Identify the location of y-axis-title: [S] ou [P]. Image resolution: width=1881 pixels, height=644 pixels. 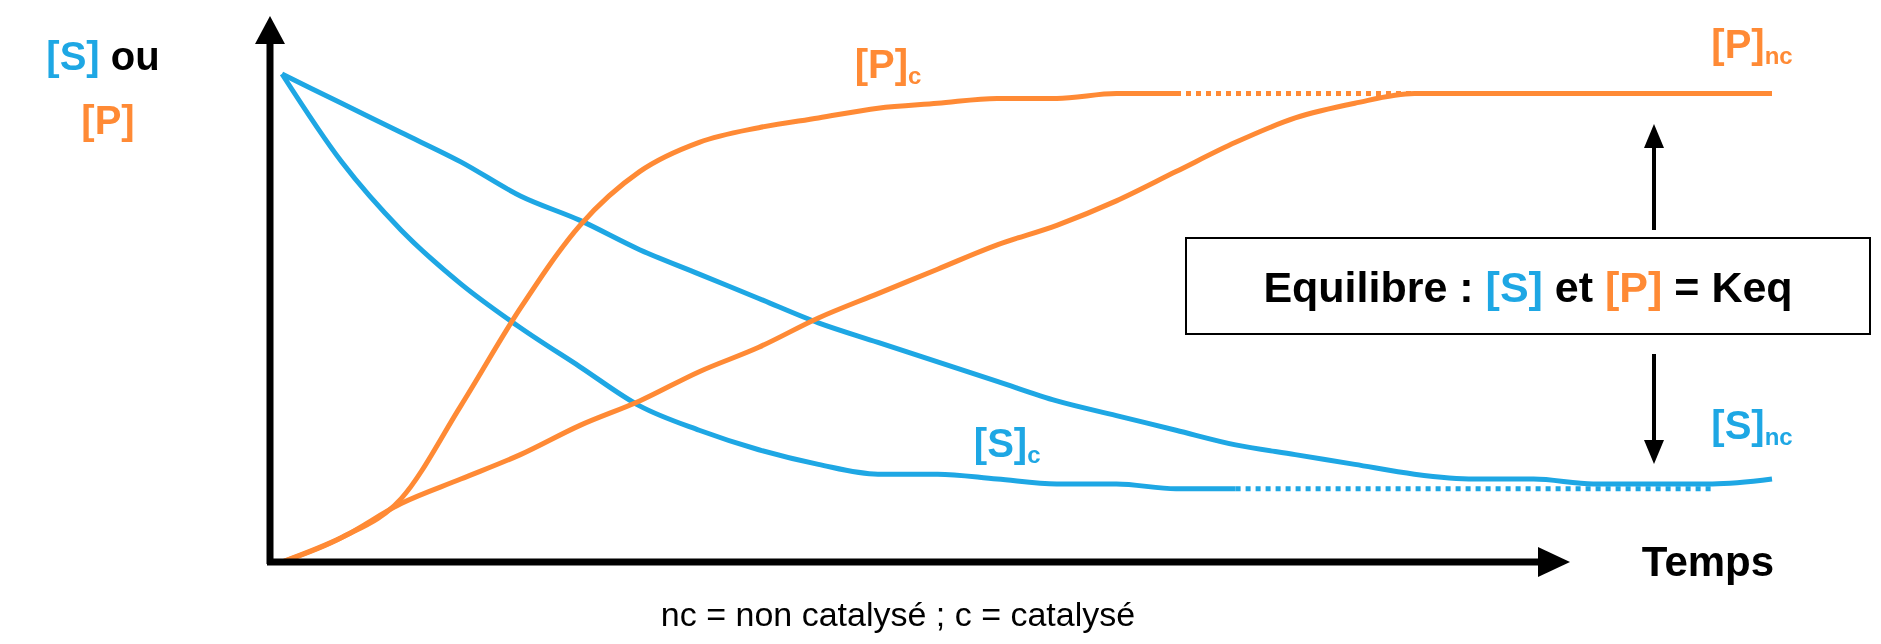
(103, 88).